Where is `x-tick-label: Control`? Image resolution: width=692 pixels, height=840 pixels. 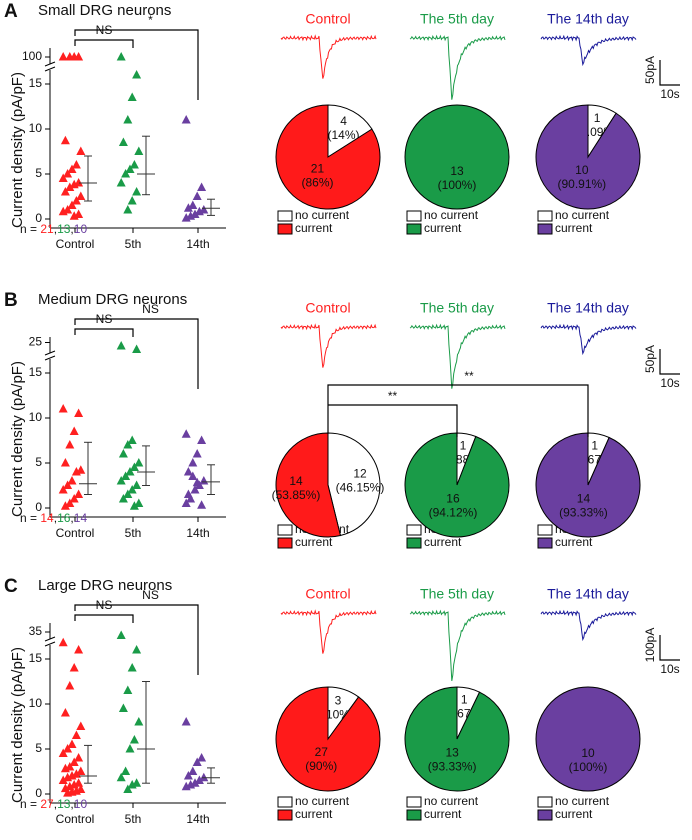
x-tick-label: Control is located at coordinates (75, 244).